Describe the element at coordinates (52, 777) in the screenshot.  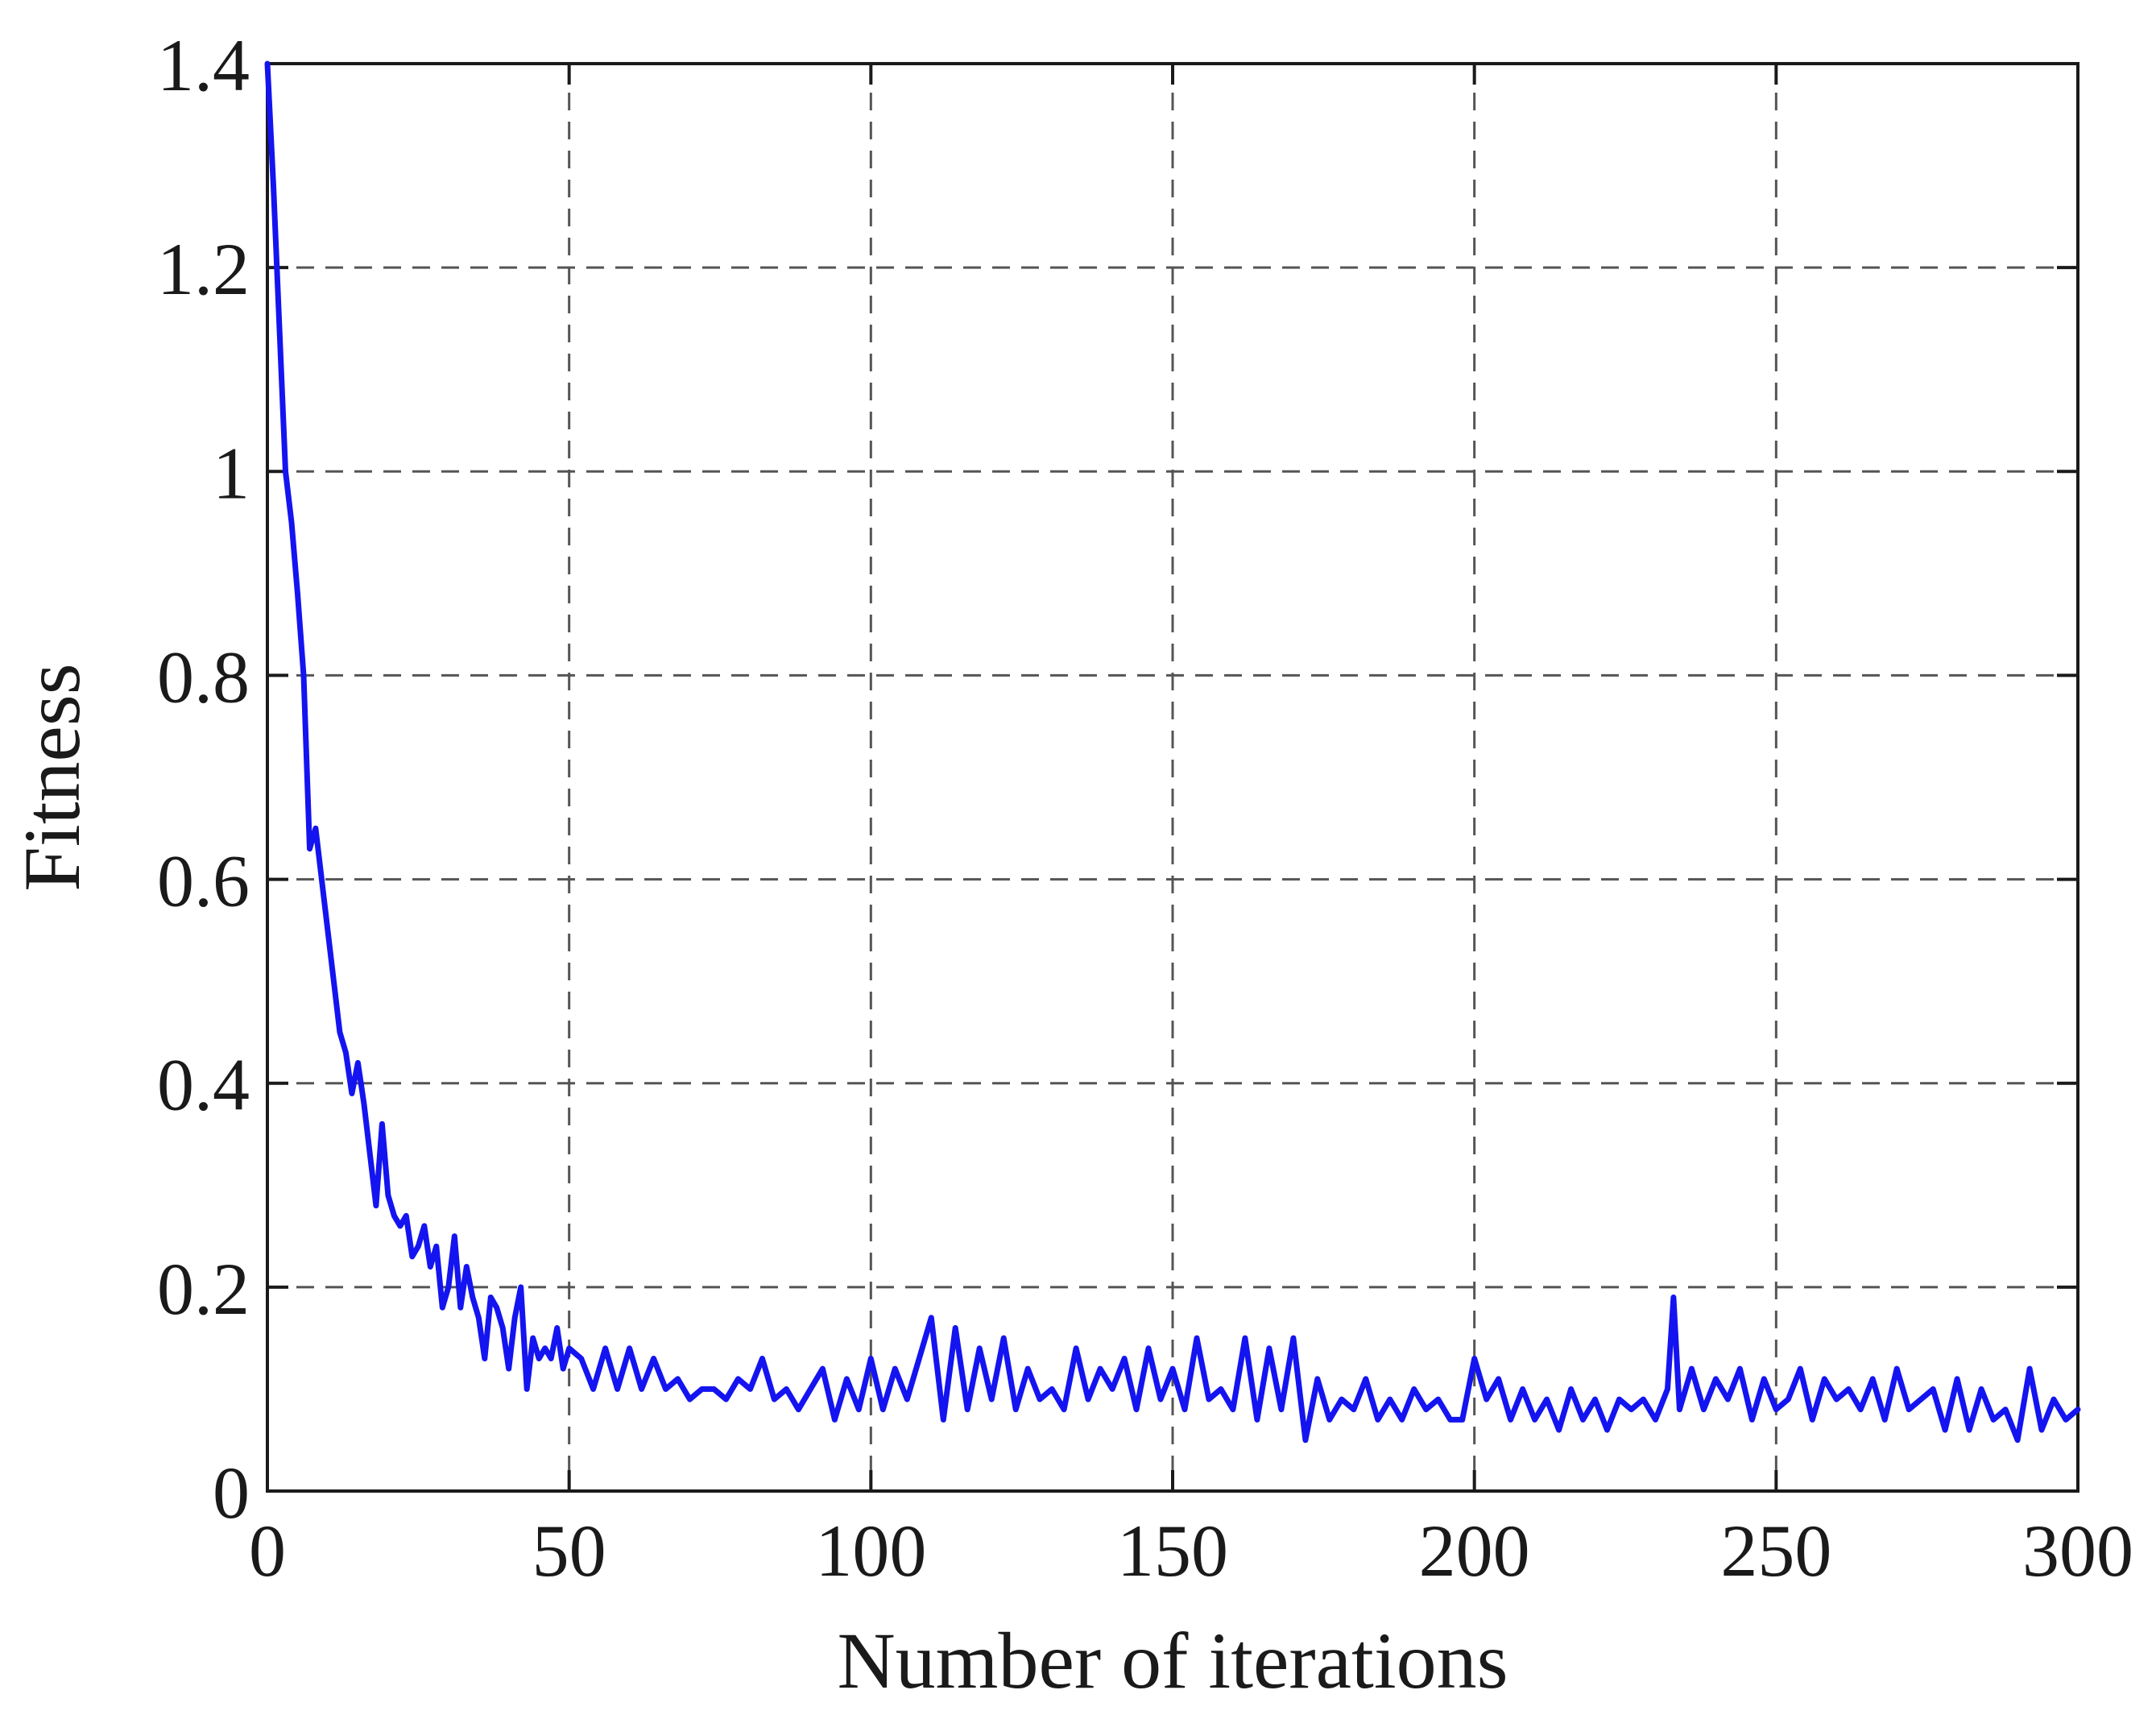
I see `y-axis-label: Fitness` at that location.